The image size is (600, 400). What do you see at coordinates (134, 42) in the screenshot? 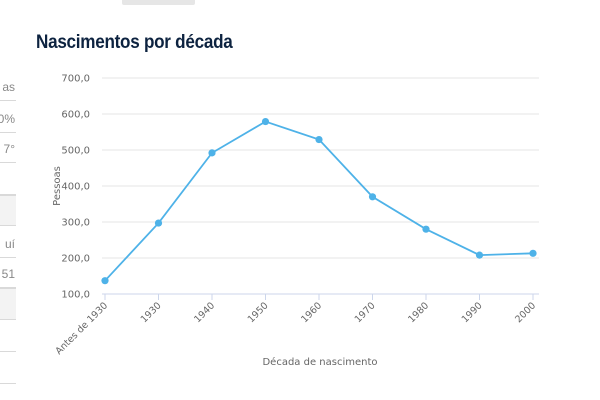
I see `chart-title: Nascimentos por década` at bounding box center [134, 42].